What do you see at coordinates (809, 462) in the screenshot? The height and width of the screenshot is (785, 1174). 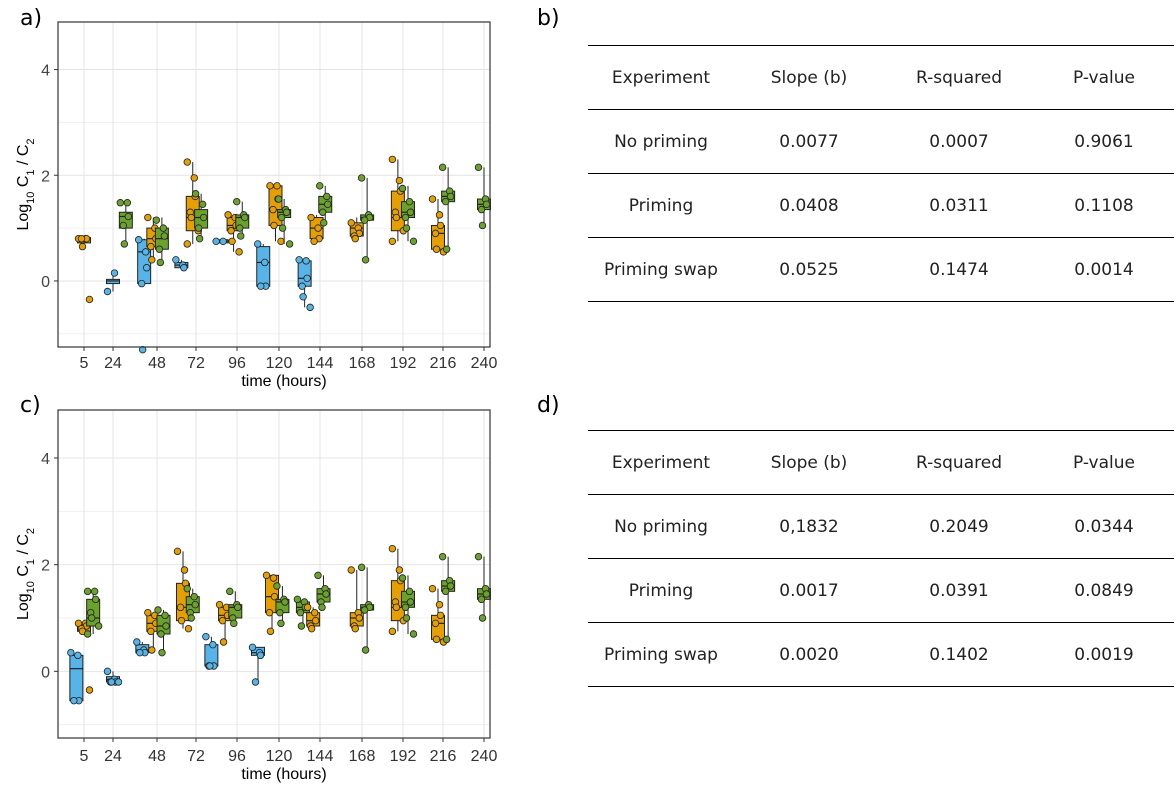 I see `table-header-cell: Slope (b)` at bounding box center [809, 462].